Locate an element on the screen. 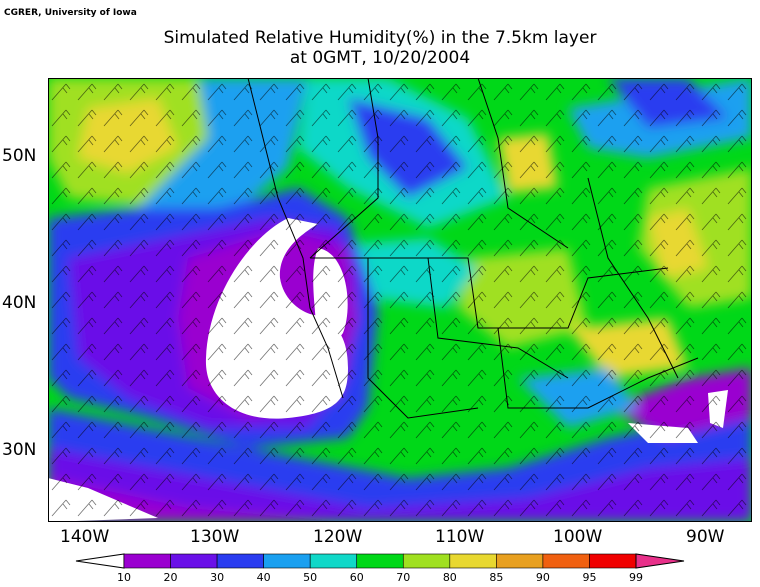 The height and width of the screenshot is (587, 760). colorbar-arrow-low is located at coordinates (100, 561).